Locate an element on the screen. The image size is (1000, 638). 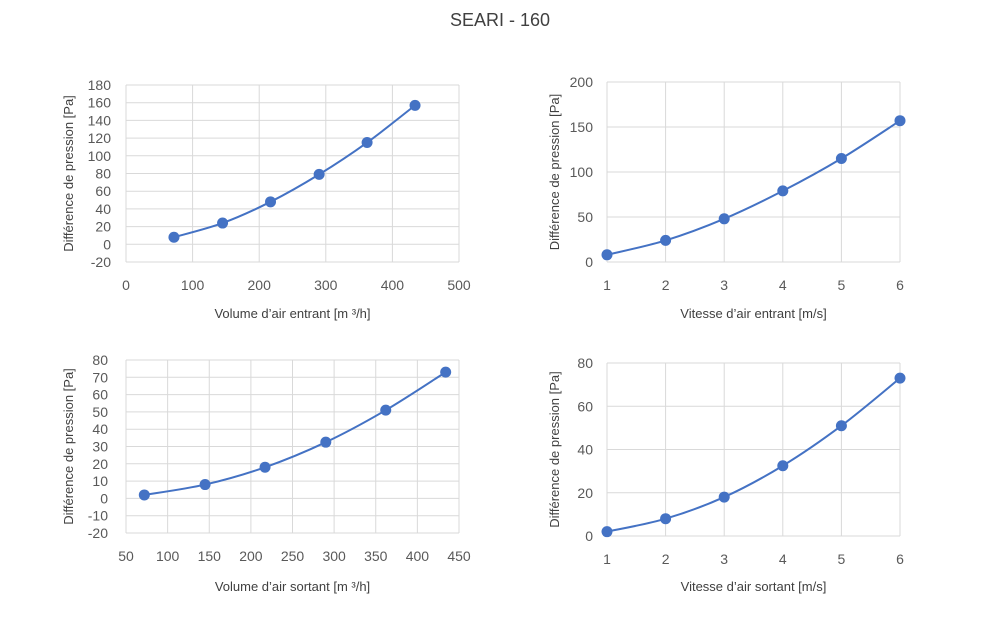
x-tick-label: 150 is located at coordinates (210, 556).